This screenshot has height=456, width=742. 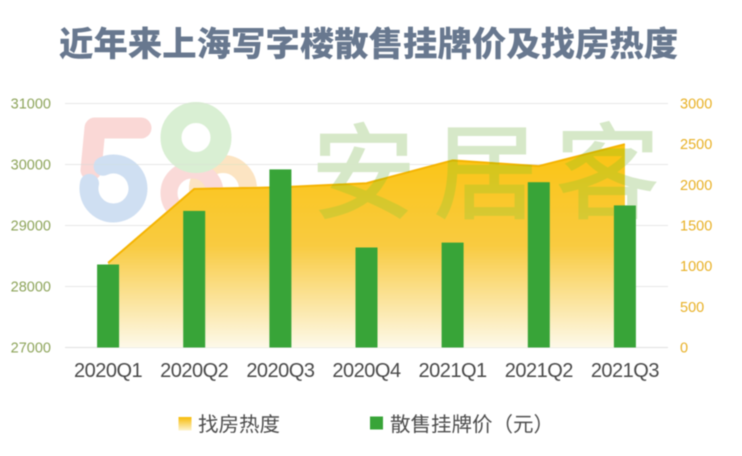 I want to click on svg-text: 1000, so click(x=696, y=267).